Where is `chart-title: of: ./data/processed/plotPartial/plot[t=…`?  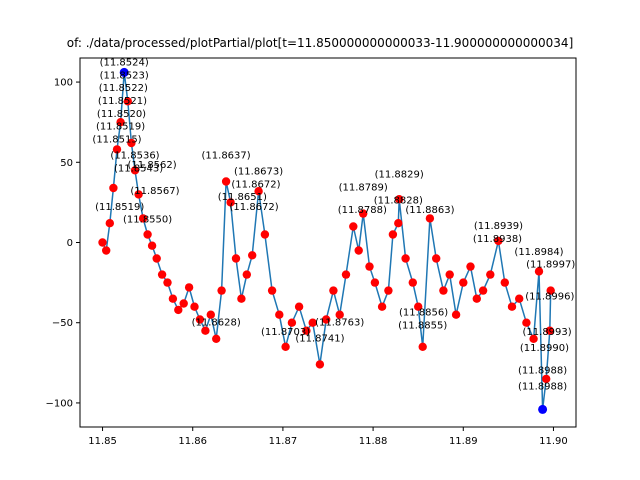 chart-title: of: ./data/processed/plotPartial/plot[t=… is located at coordinates (320, 43).